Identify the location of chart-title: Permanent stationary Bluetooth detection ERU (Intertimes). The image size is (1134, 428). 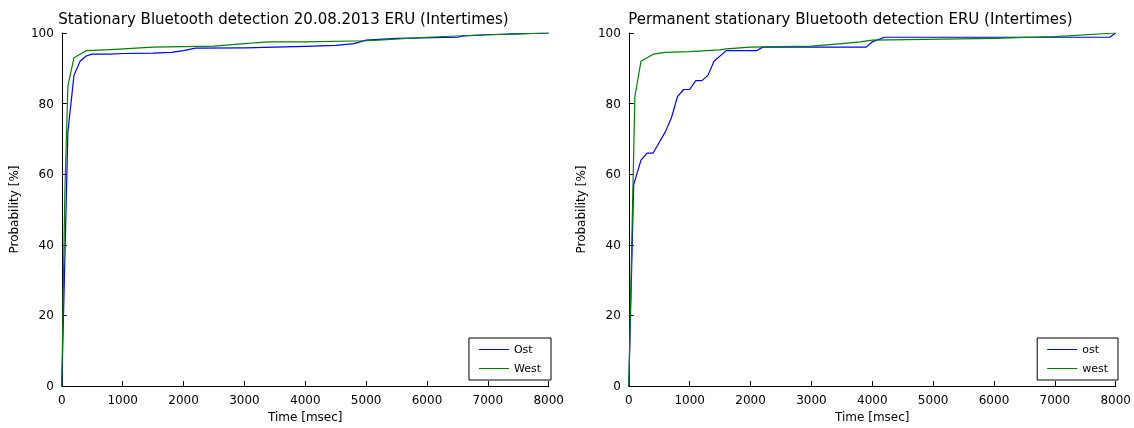
(850, 18).